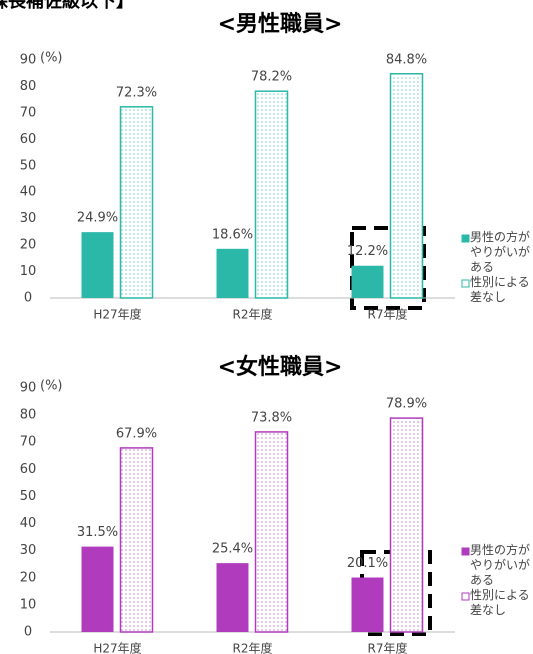 This screenshot has height=654, width=533. What do you see at coordinates (136, 433) in the screenshot?
I see `data-label: 67.9%` at bounding box center [136, 433].